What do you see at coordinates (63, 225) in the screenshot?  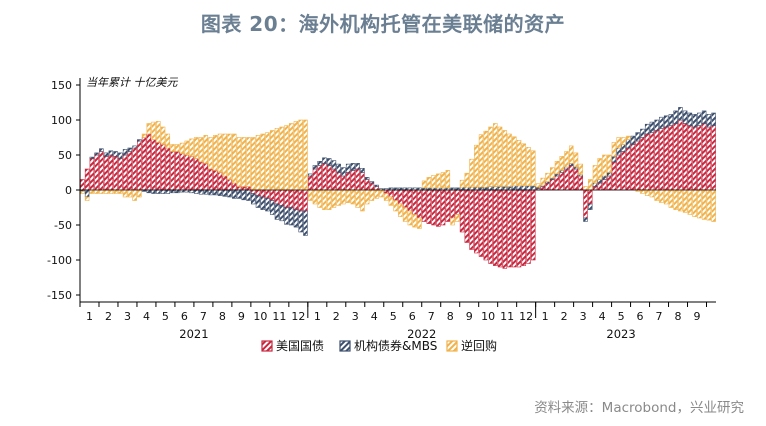 I see `y-tick-label: -50` at bounding box center [63, 225].